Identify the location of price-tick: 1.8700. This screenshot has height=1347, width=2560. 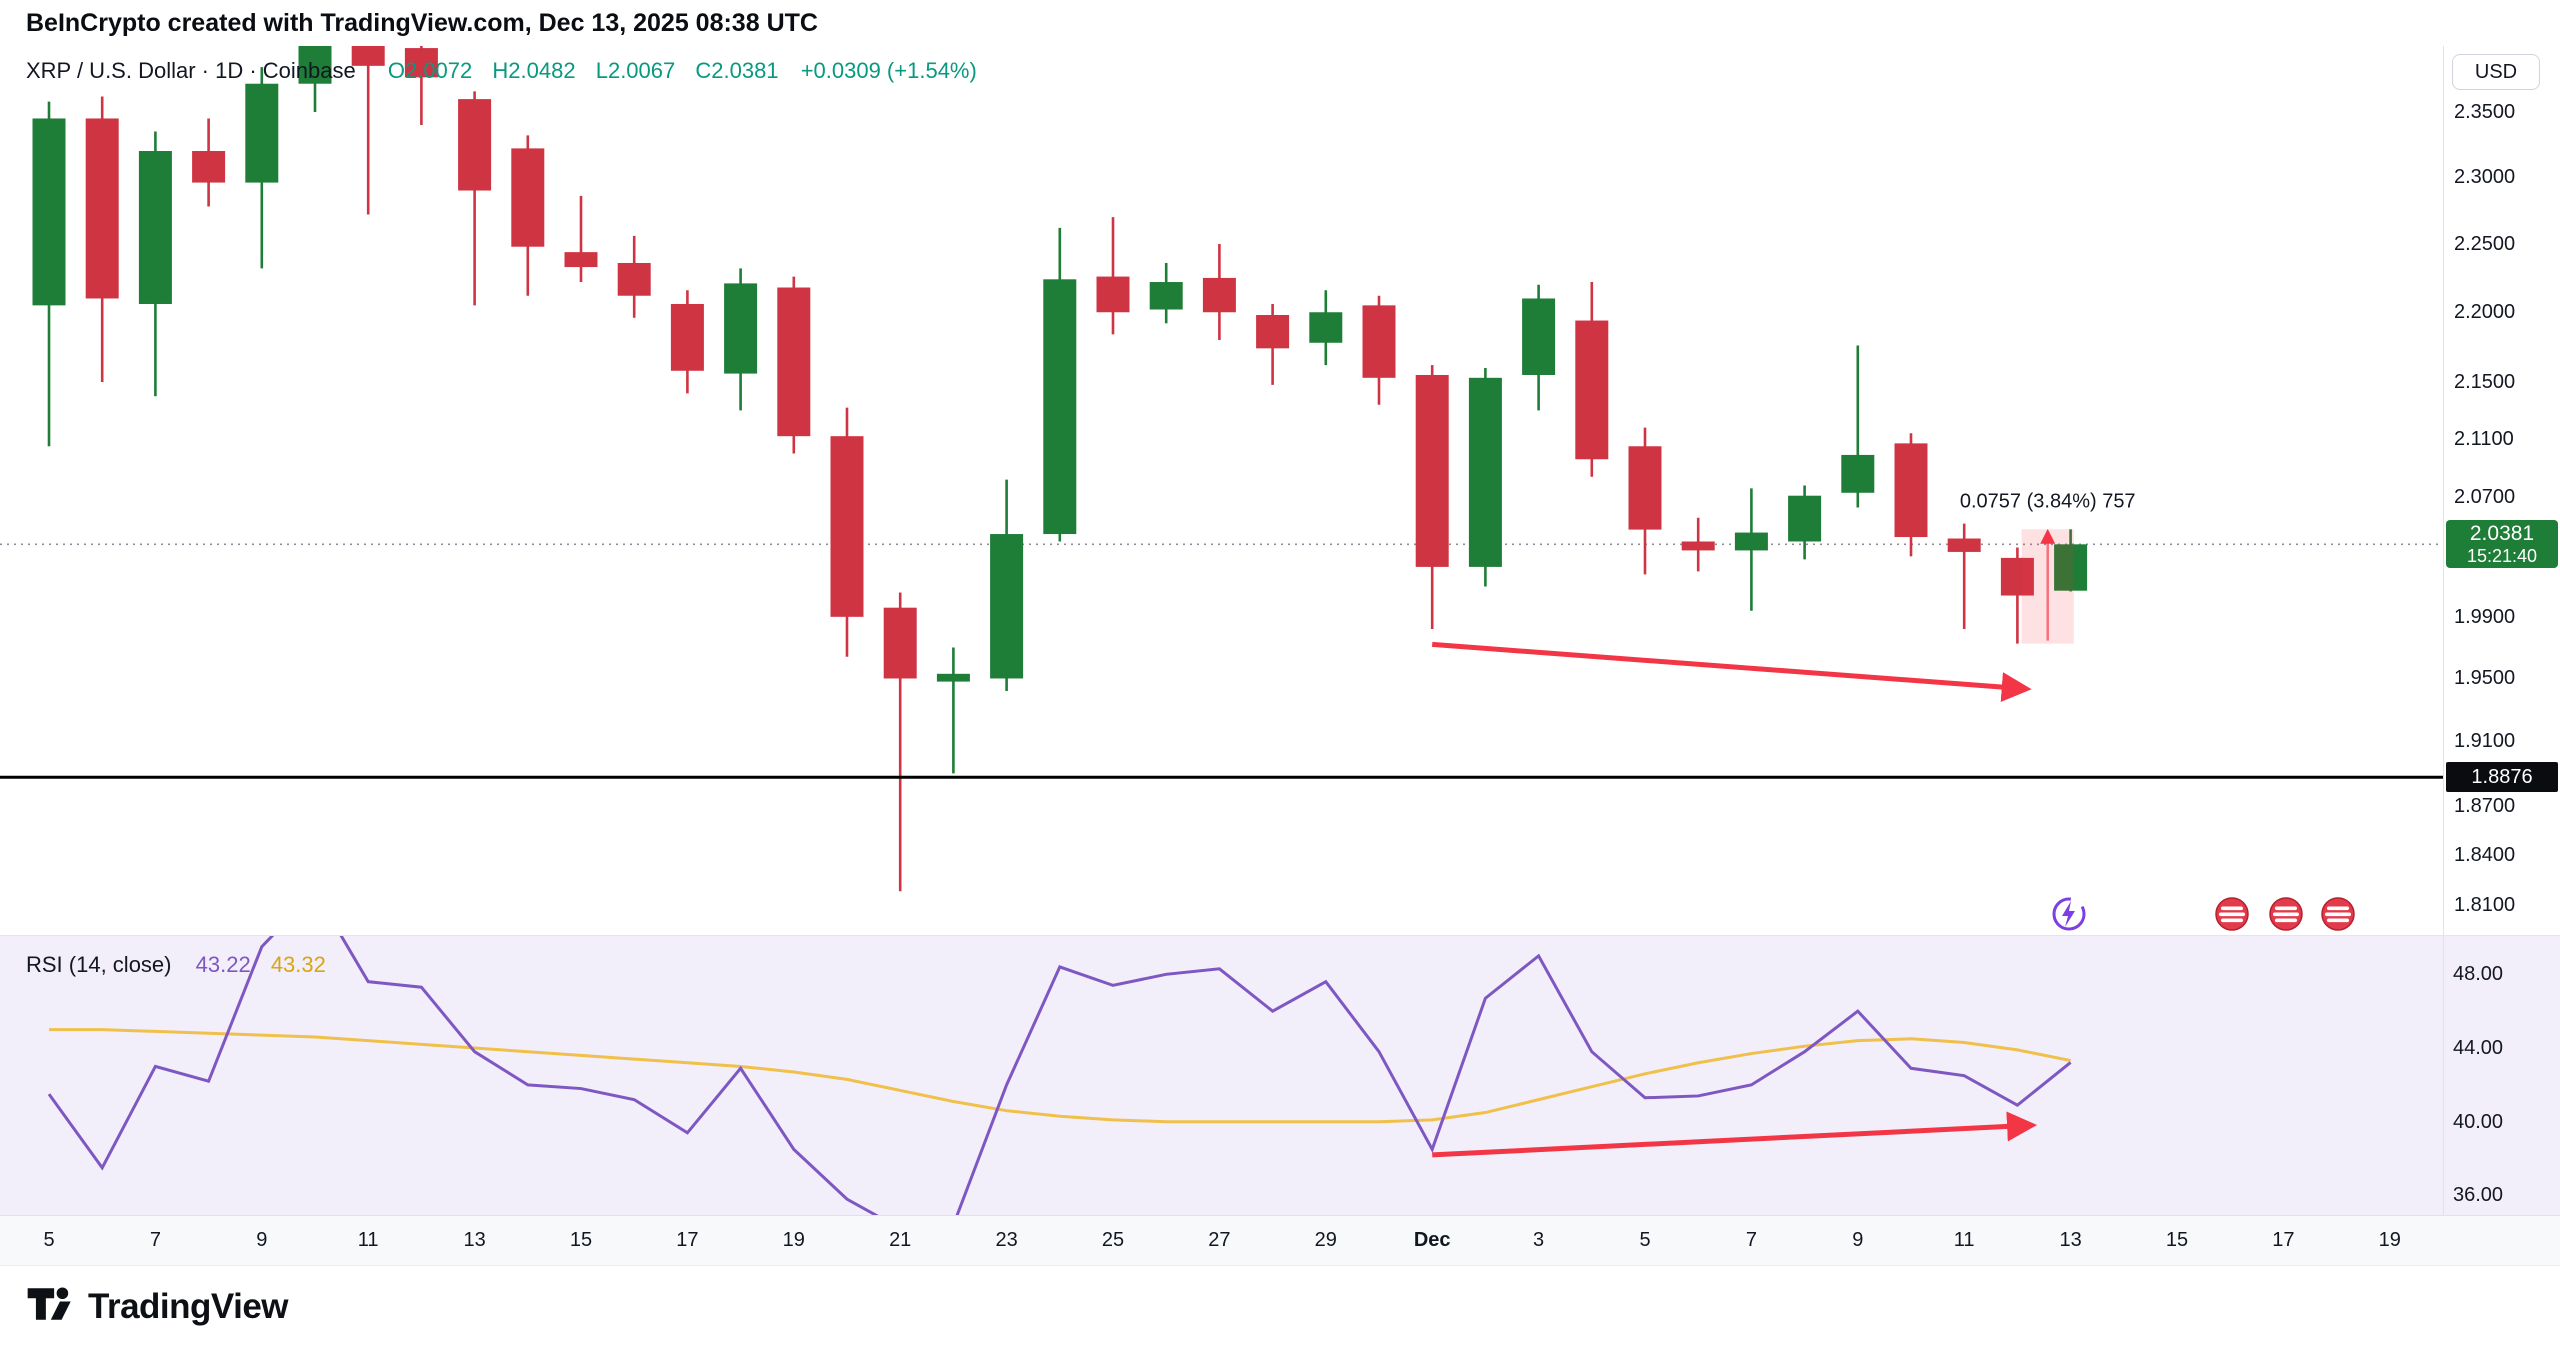
(2485, 805).